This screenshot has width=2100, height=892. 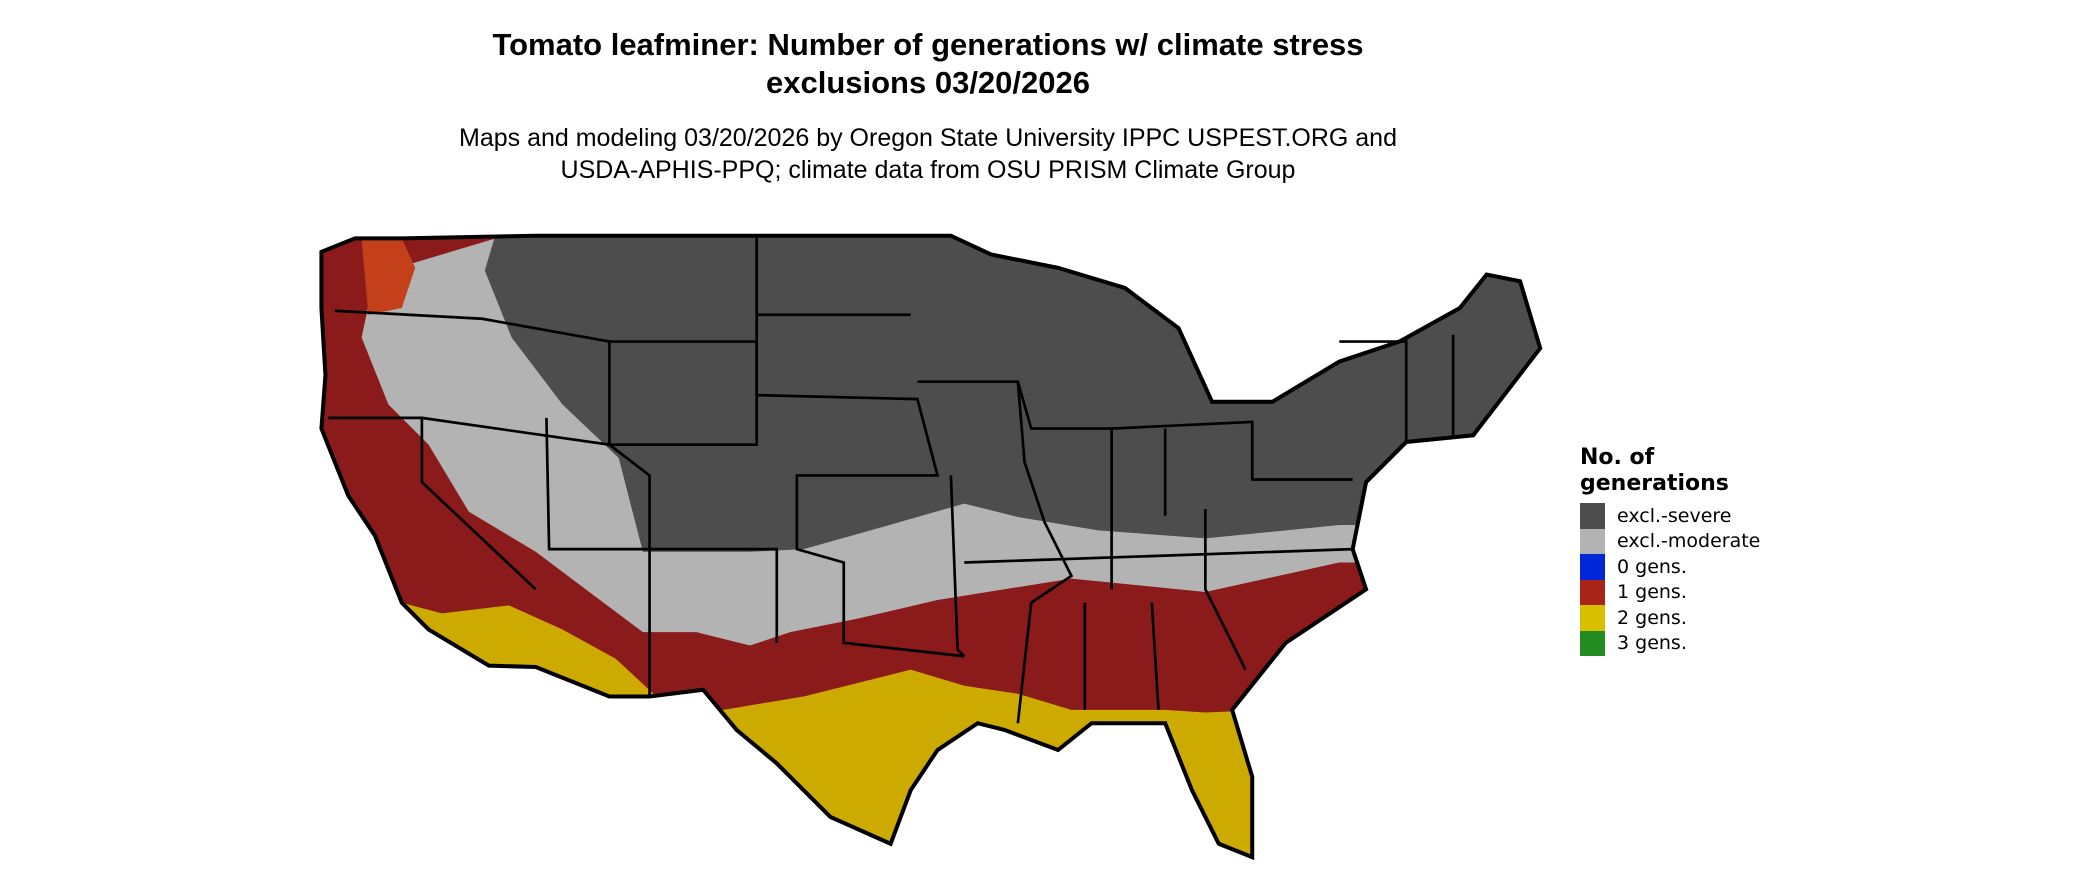 I want to click on legend-label: 2 gens., so click(x=1652, y=617).